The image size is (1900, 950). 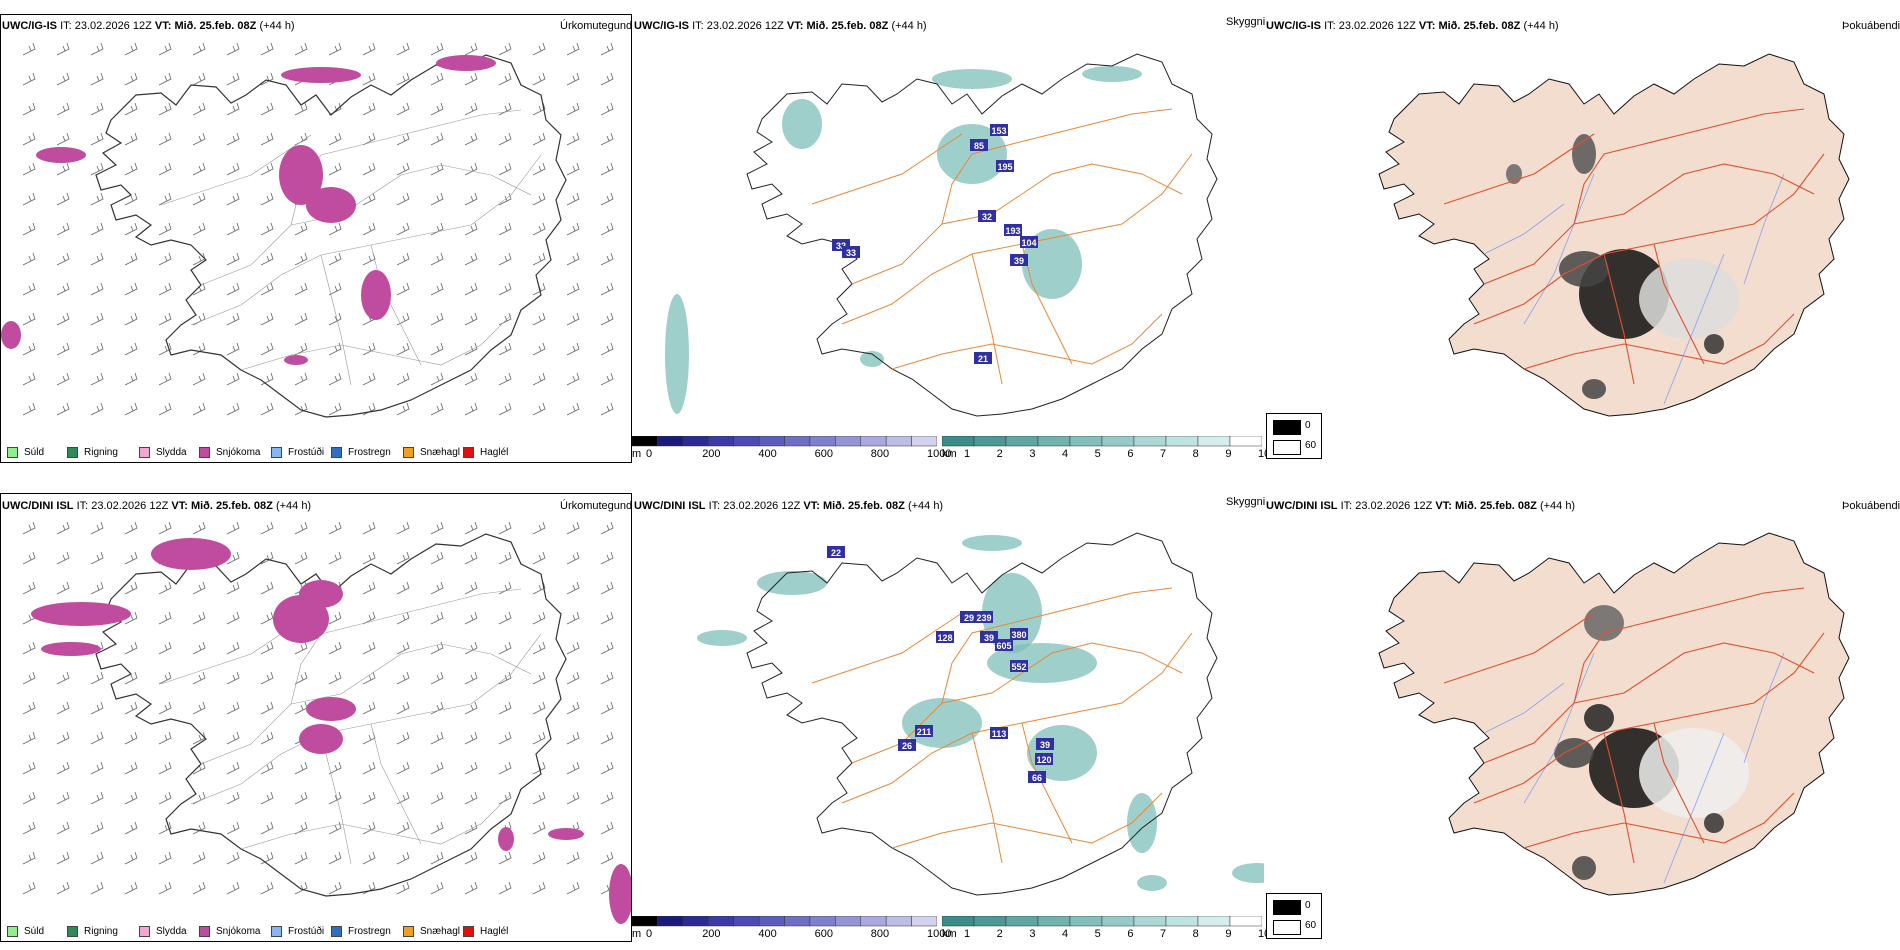 What do you see at coordinates (238, 931) in the screenshot?
I see `legend-label: Snjókoma` at bounding box center [238, 931].